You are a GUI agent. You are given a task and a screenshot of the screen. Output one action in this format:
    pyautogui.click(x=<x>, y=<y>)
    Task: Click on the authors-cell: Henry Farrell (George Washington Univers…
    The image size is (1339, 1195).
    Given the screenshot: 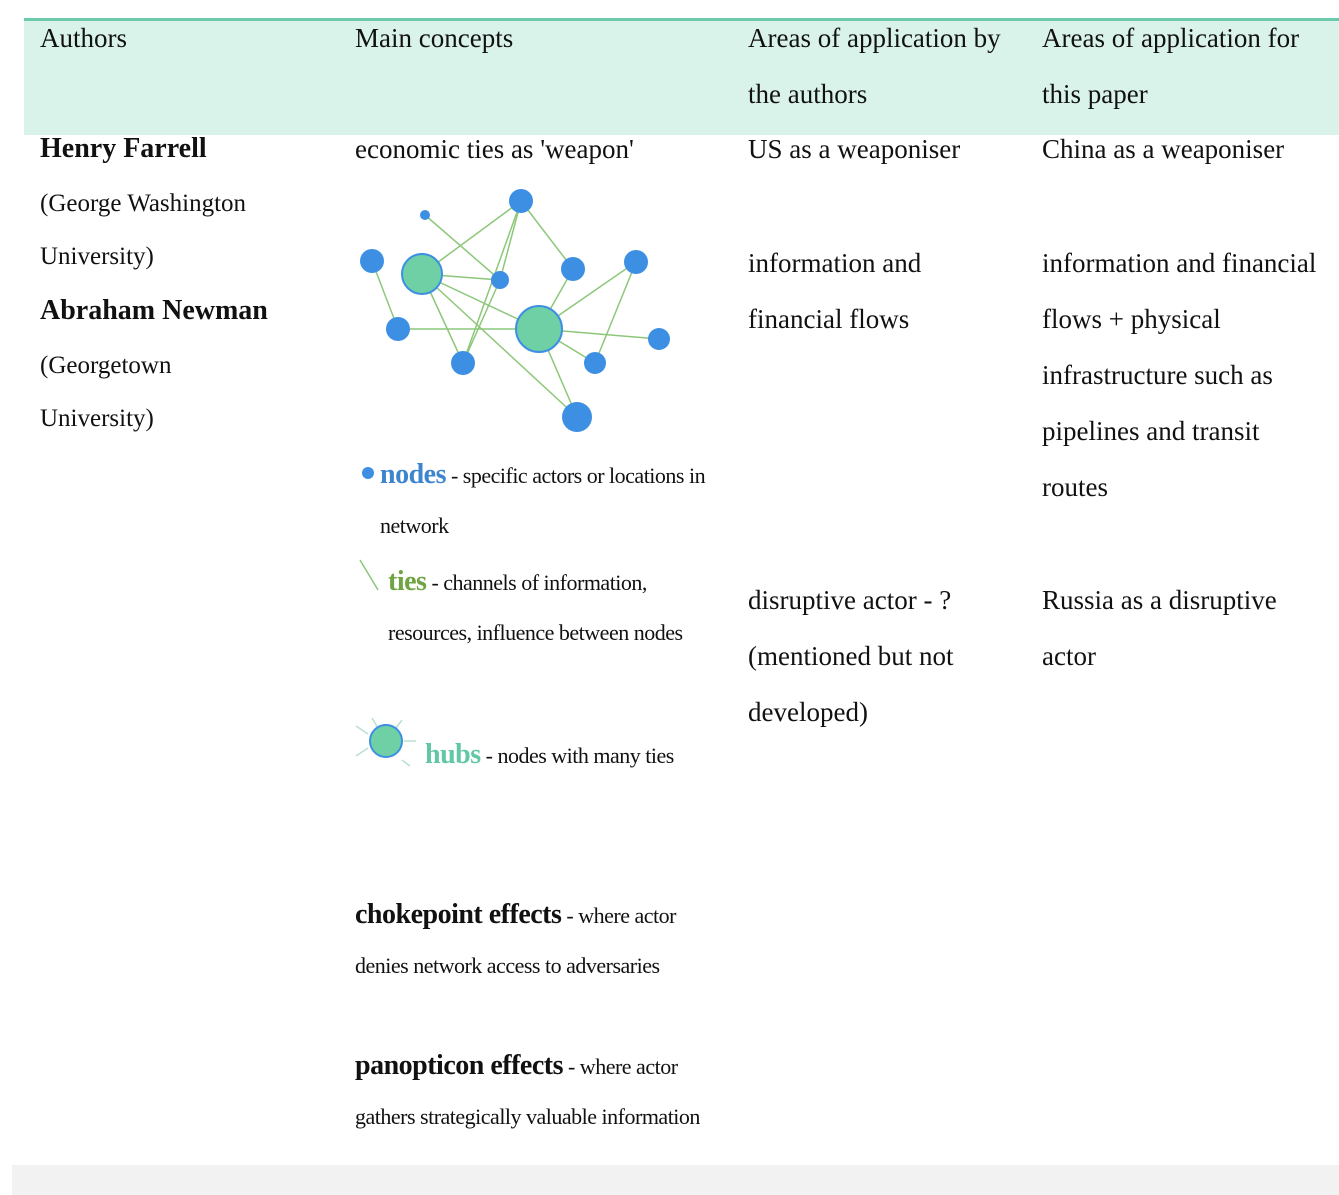 What is the action you would take?
    pyautogui.click(x=185, y=283)
    